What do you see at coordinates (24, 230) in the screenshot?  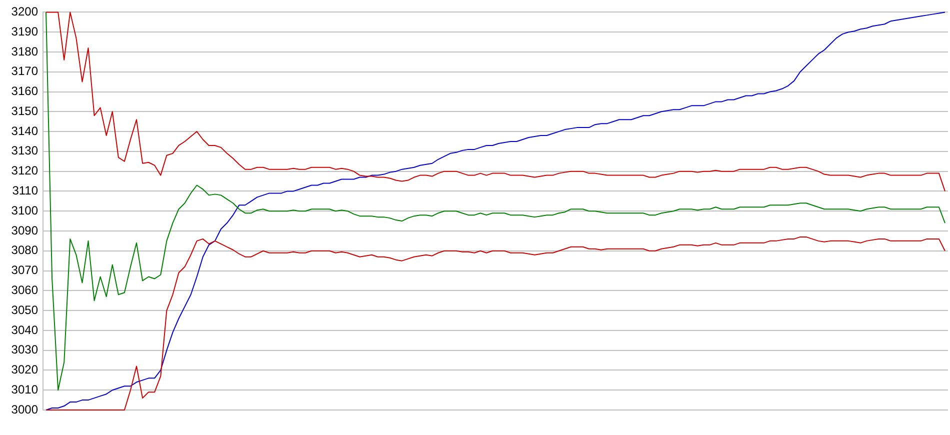 I see `y-tick-label: 3090` at bounding box center [24, 230].